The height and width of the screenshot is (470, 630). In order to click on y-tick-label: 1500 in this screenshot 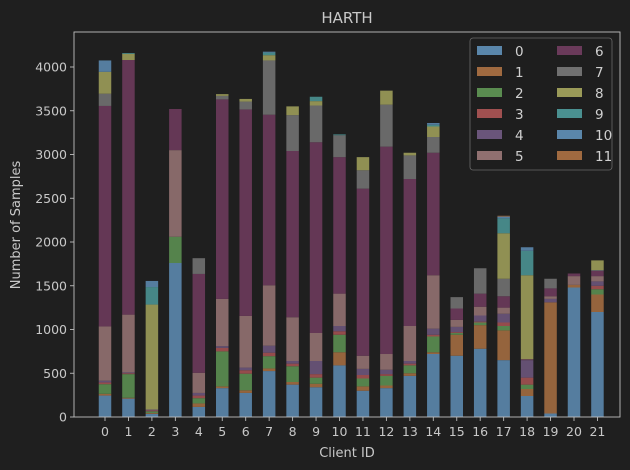, I will do `click(51, 285)`.